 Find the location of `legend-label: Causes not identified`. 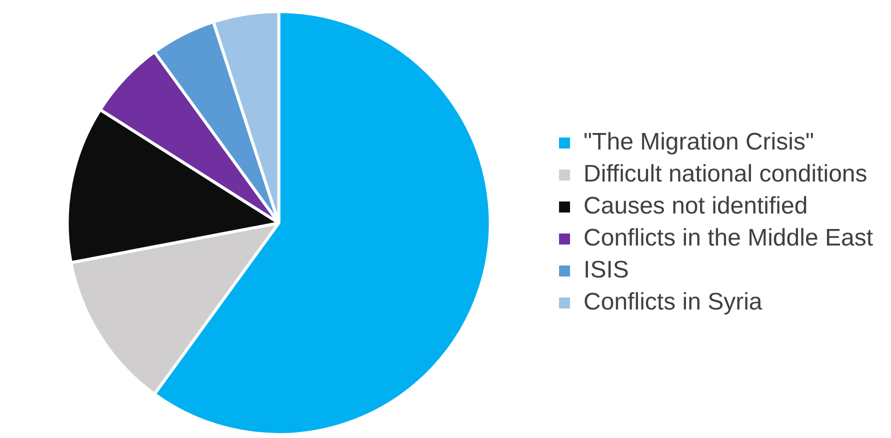

legend-label: Causes not identified is located at coordinates (696, 206).